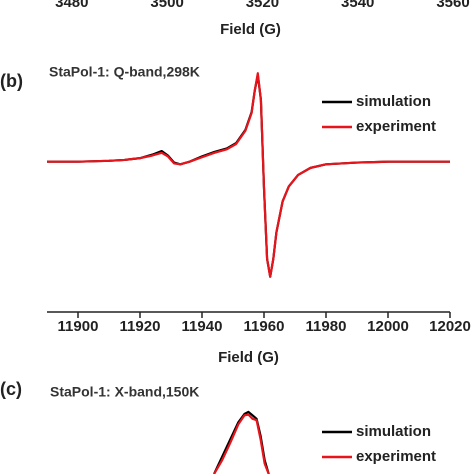  What do you see at coordinates (140, 326) in the screenshot?
I see `x-tick-label: 11920` at bounding box center [140, 326].